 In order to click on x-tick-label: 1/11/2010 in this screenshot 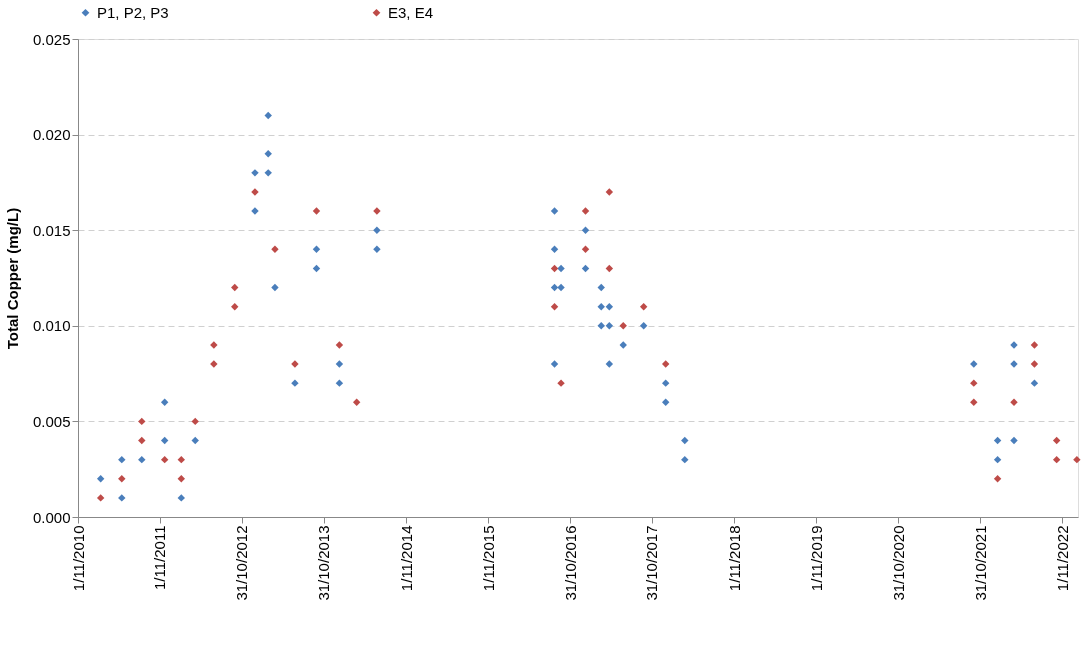, I will do `click(78, 558)`.